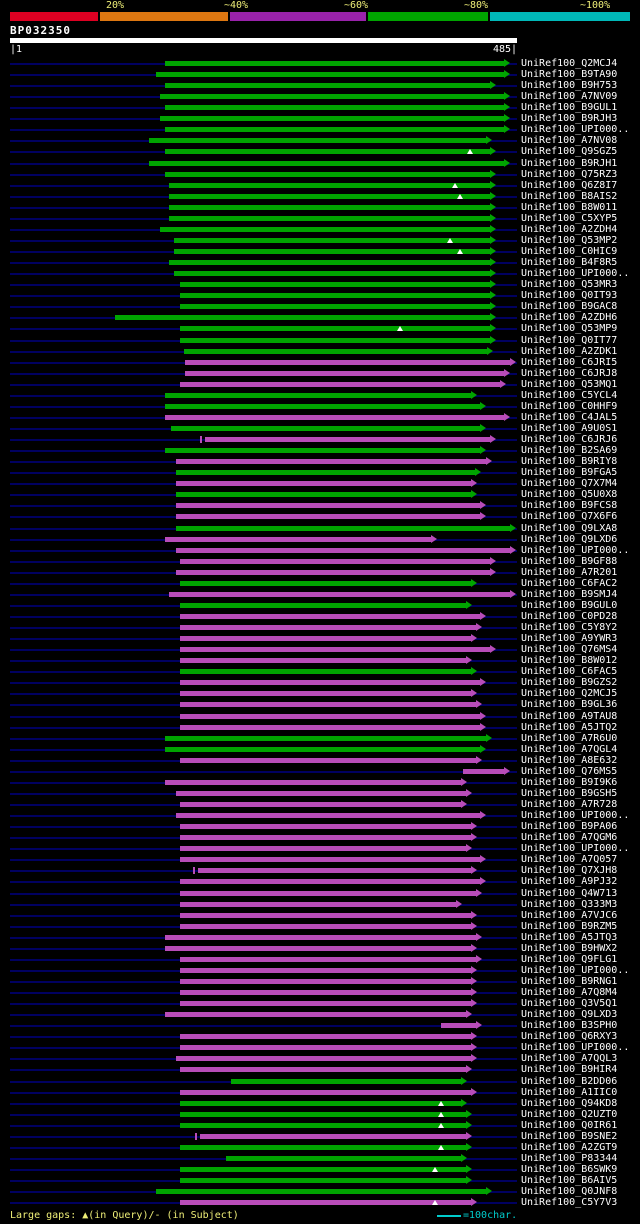  Describe the element at coordinates (569, 97) in the screenshot. I see `hit-accession-label: UniRef100_A7NV09` at that location.